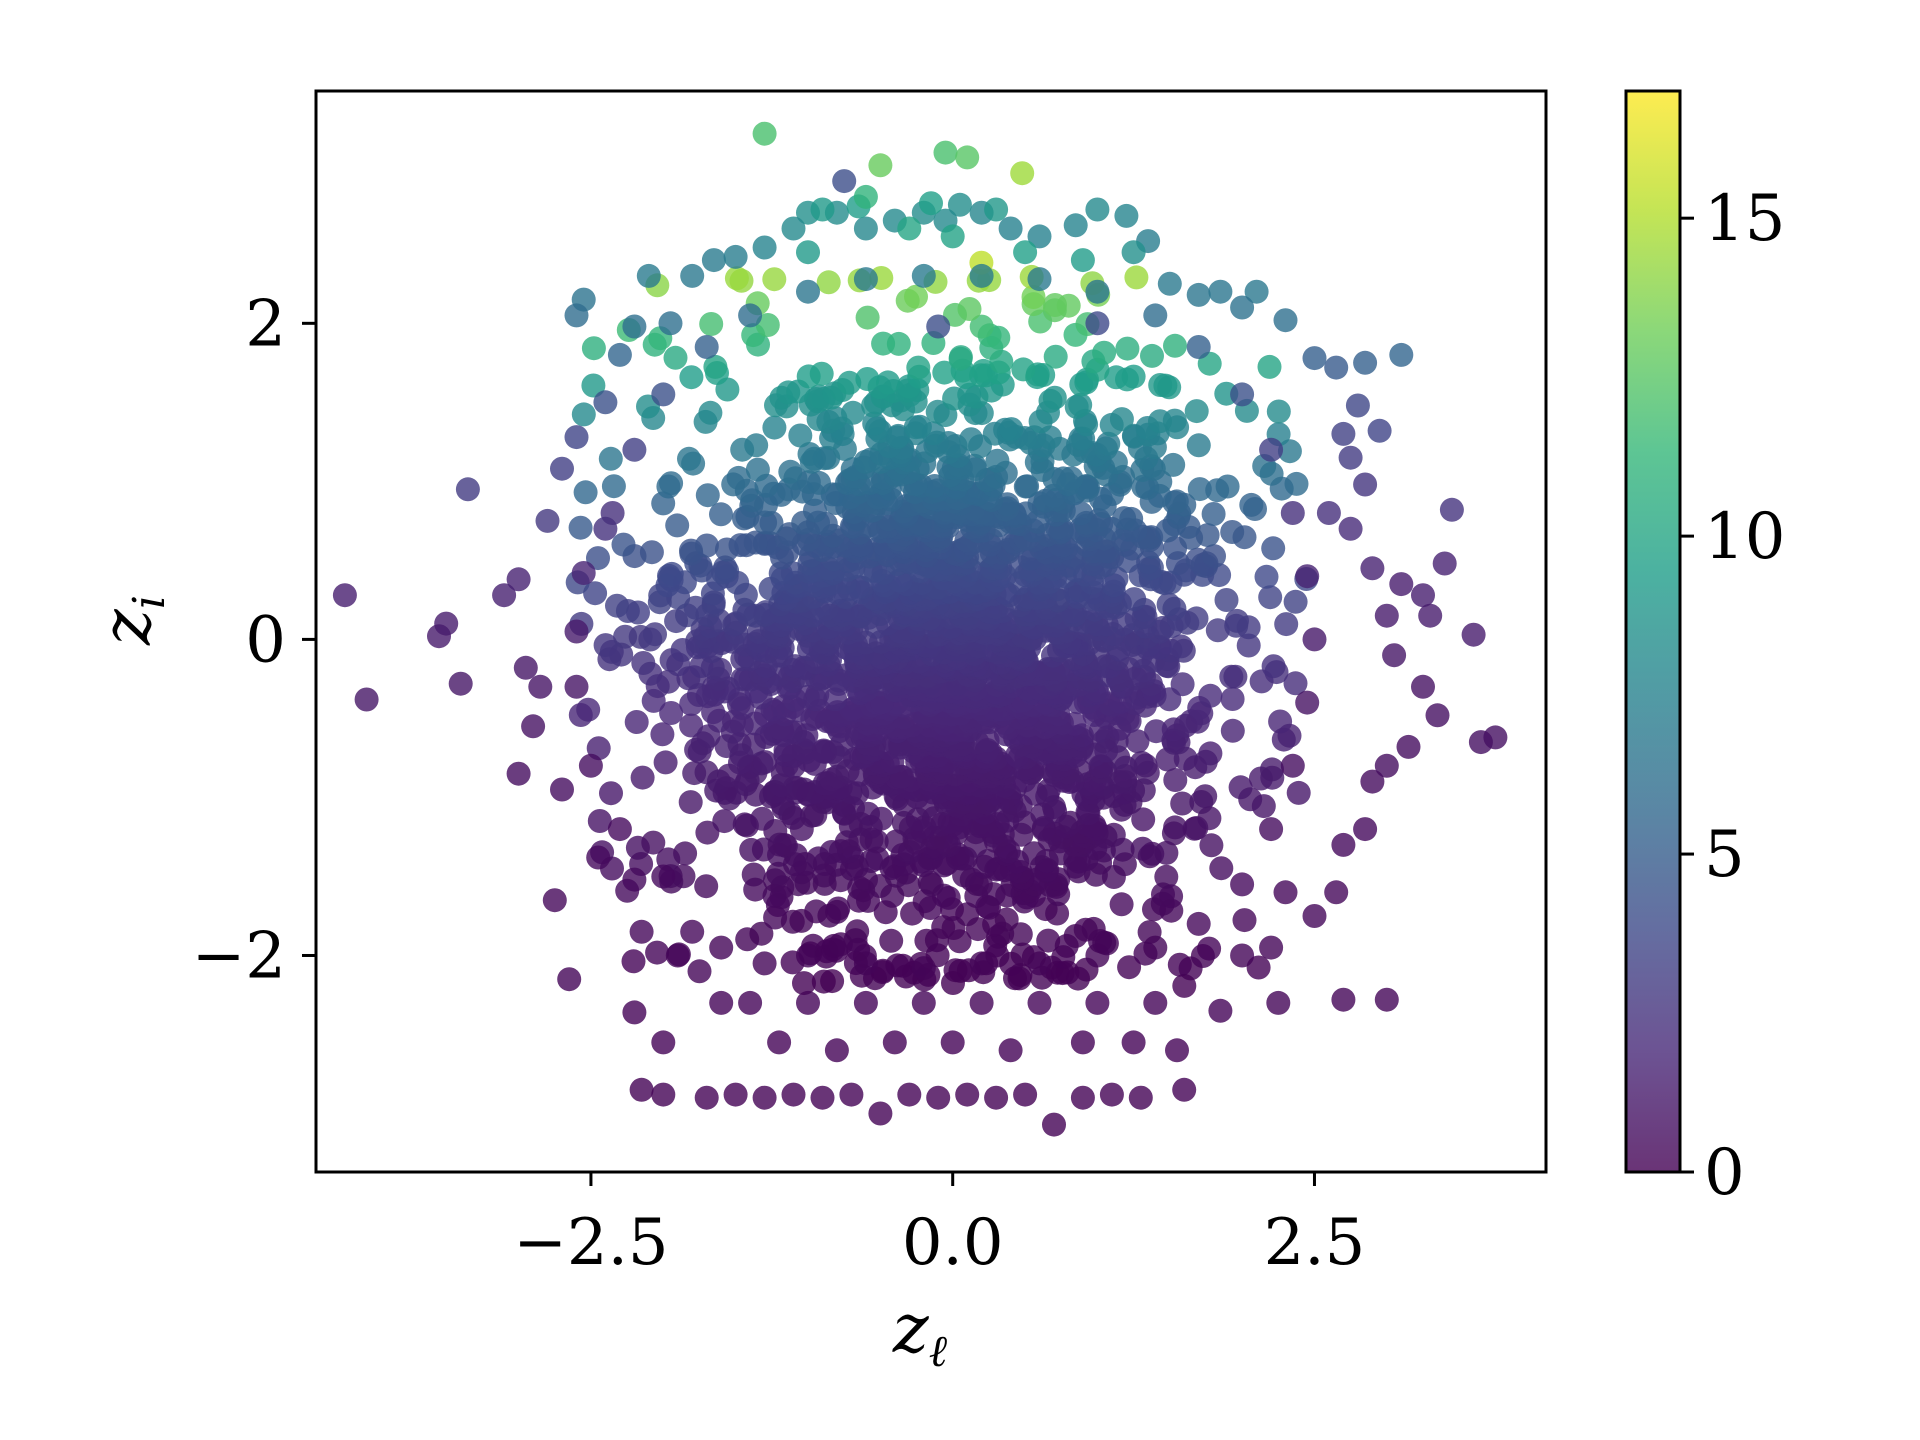 Image resolution: width=1920 pixels, height=1440 pixels. Describe the element at coordinates (1315, 1243) in the screenshot. I see `x-tick-label: 2.5` at that location.